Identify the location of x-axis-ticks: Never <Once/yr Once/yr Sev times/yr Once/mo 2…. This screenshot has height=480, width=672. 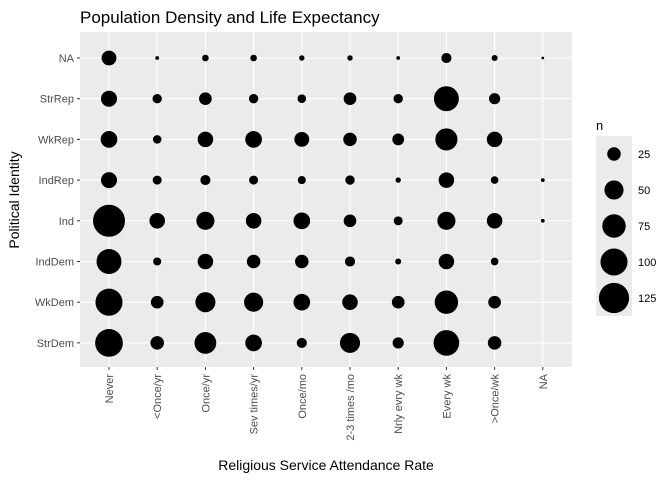
(327, 404).